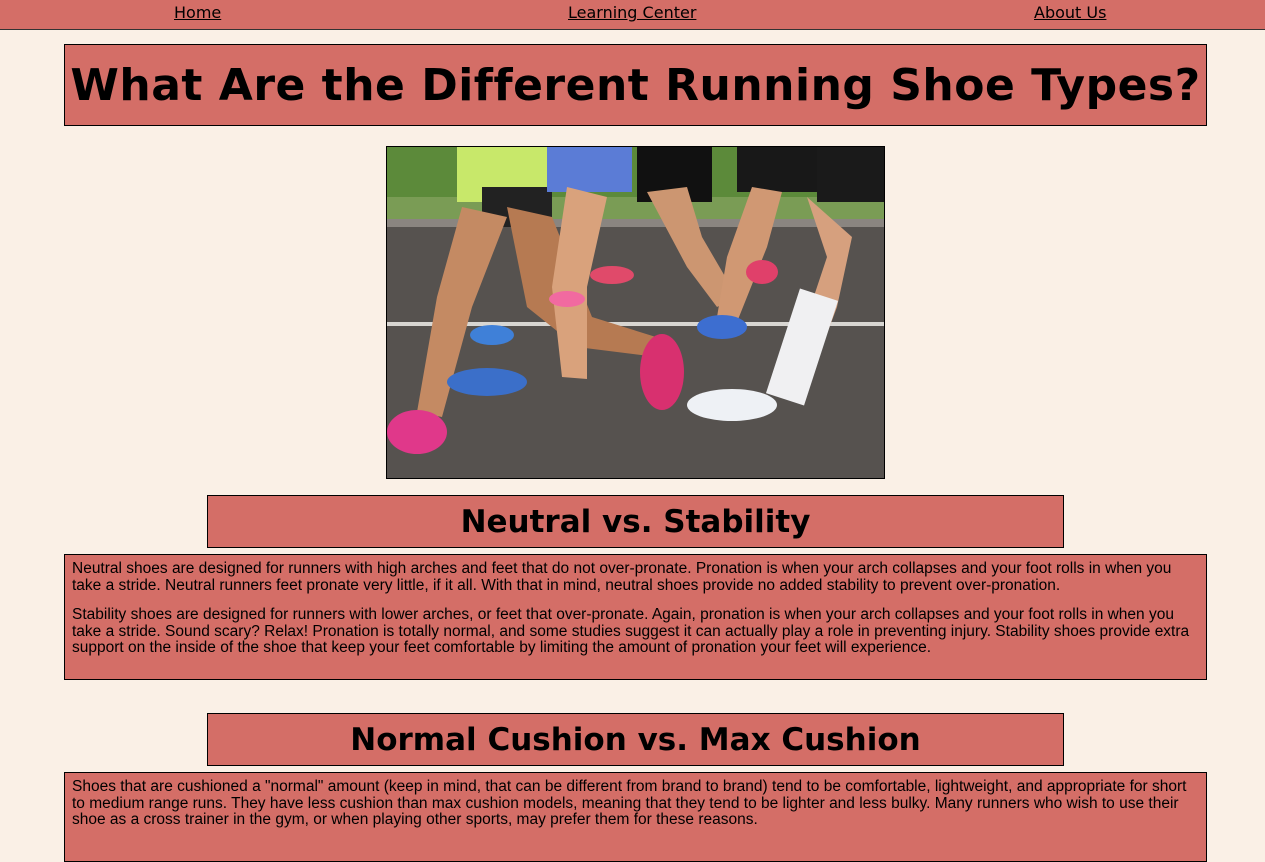  I want to click on section-heading: Neutral vs. Stability, so click(635, 521).